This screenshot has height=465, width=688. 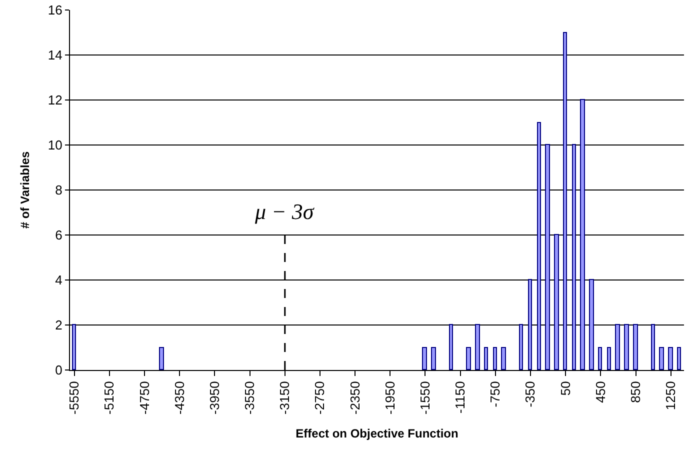 I want to click on x-tick-label: -3550, so click(x=250, y=397).